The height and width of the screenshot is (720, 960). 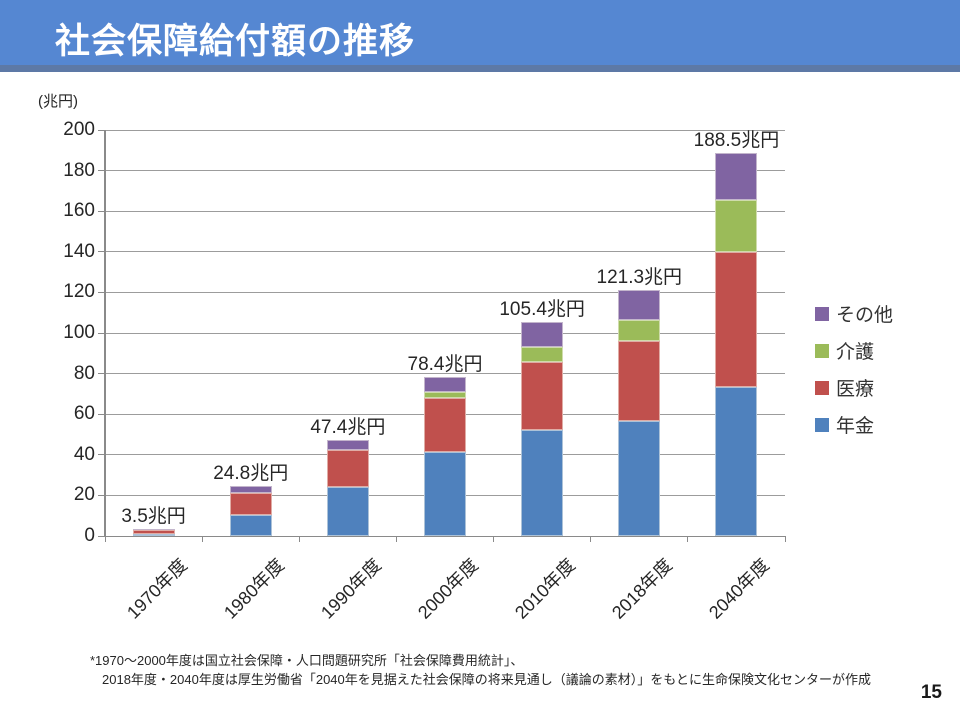 I want to click on y-axis-tick-label: 200, so click(x=79, y=129).